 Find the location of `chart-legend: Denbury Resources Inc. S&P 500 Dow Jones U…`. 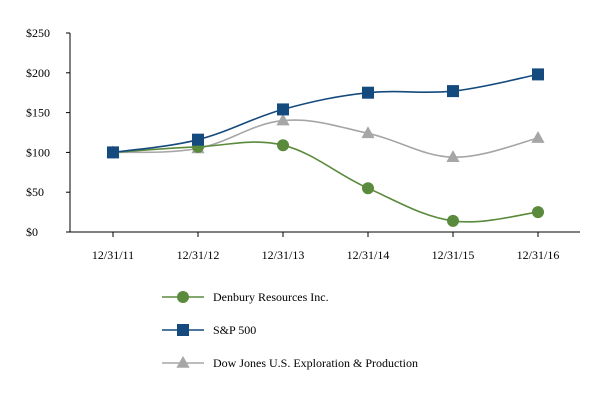

chart-legend: Denbury Resources Inc. S&P 500 Dow Jones U… is located at coordinates (290, 330).